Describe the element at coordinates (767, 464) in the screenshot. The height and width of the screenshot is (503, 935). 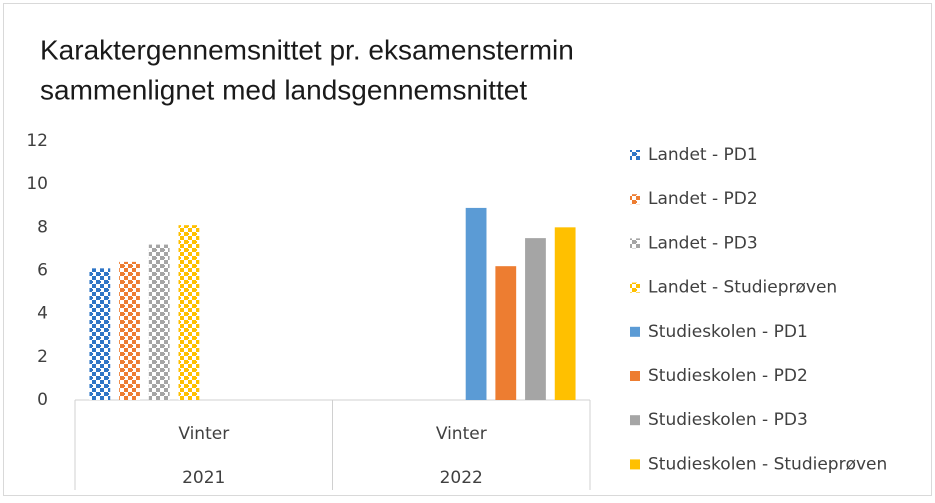
I see `legend-label: Studieskolen - Studieprøven` at that location.